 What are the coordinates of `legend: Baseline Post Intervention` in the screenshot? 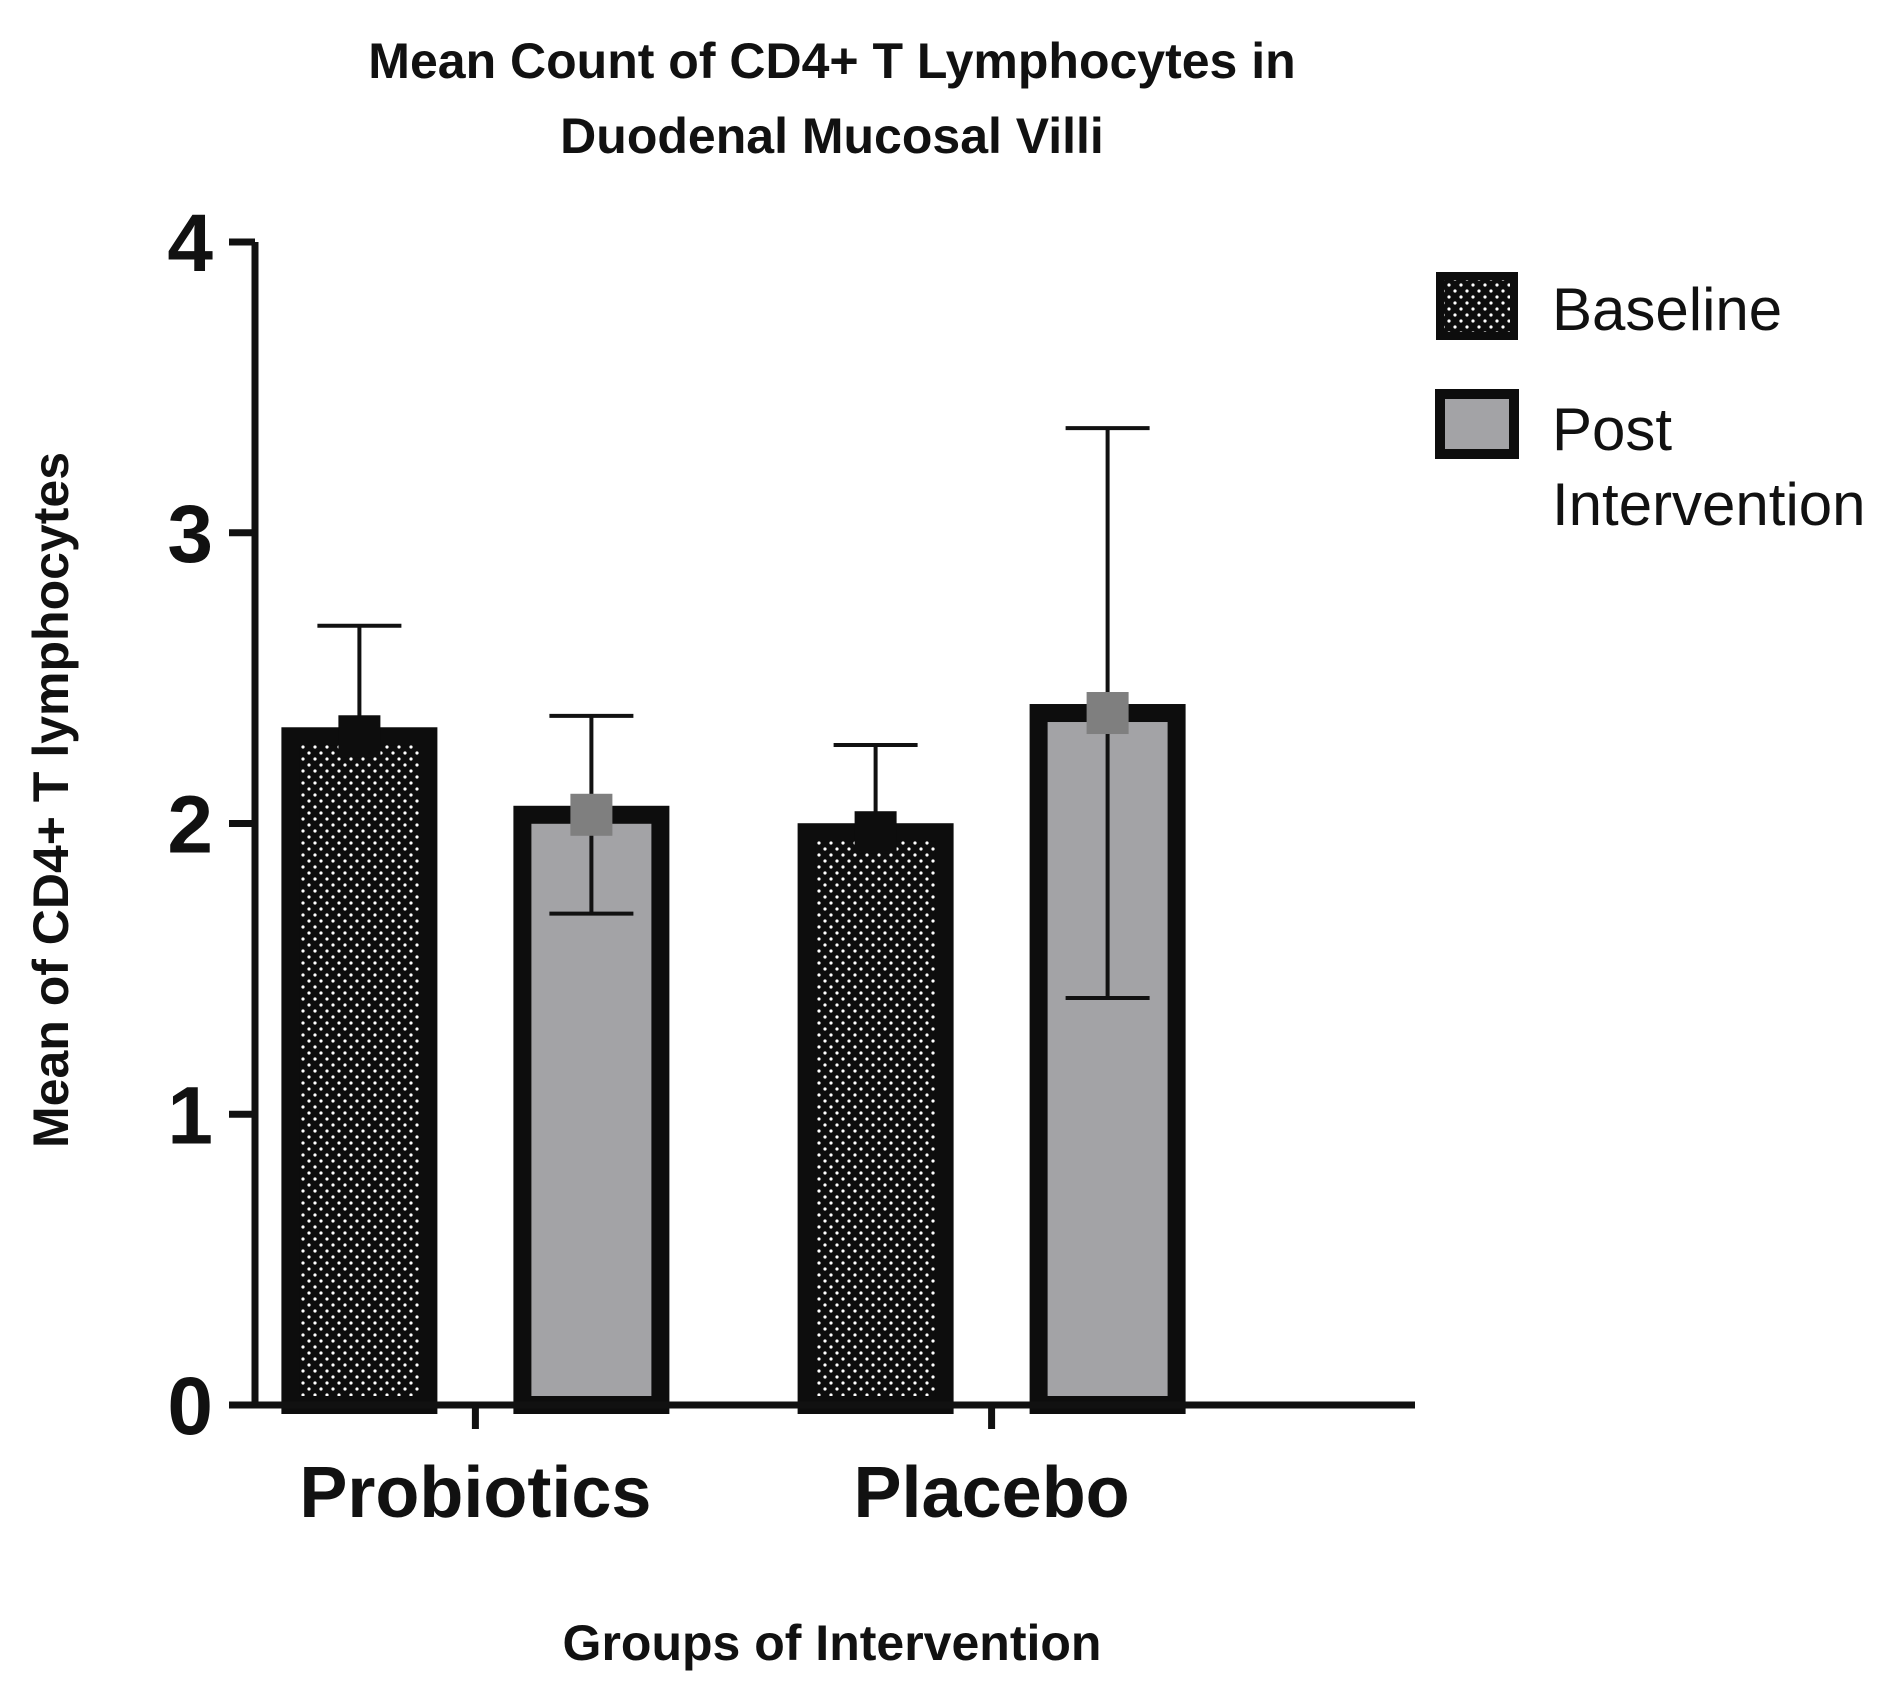 It's located at (1650, 405).